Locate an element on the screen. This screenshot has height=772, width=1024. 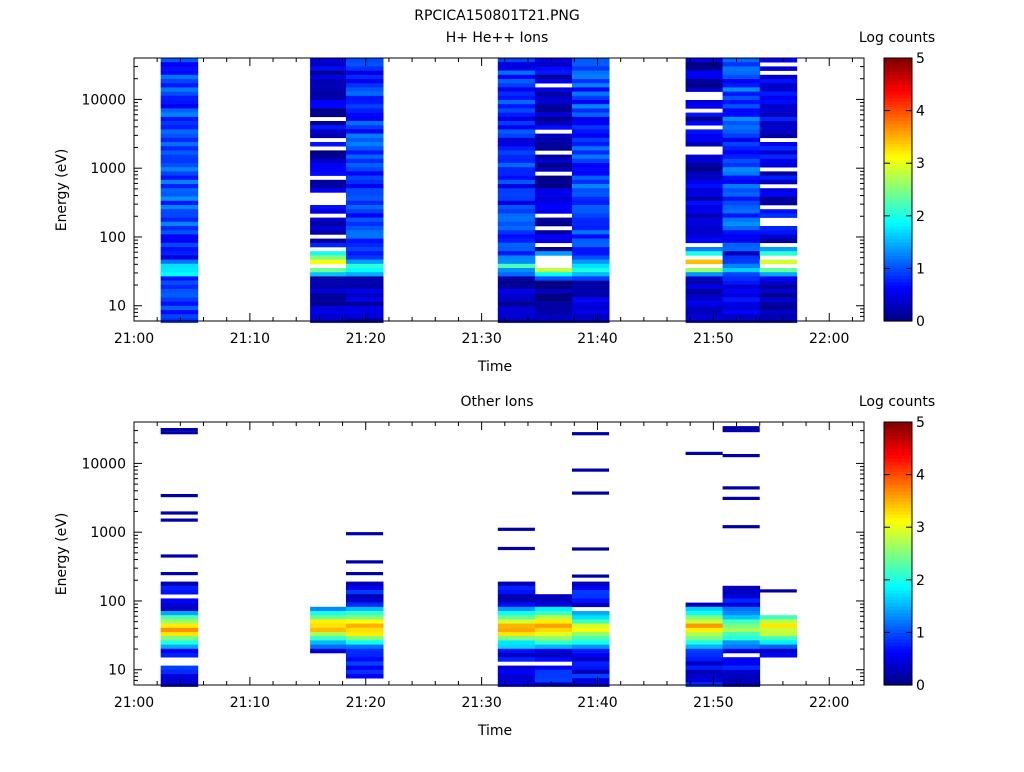
colorbar-label: Log counts is located at coordinates (897, 38).